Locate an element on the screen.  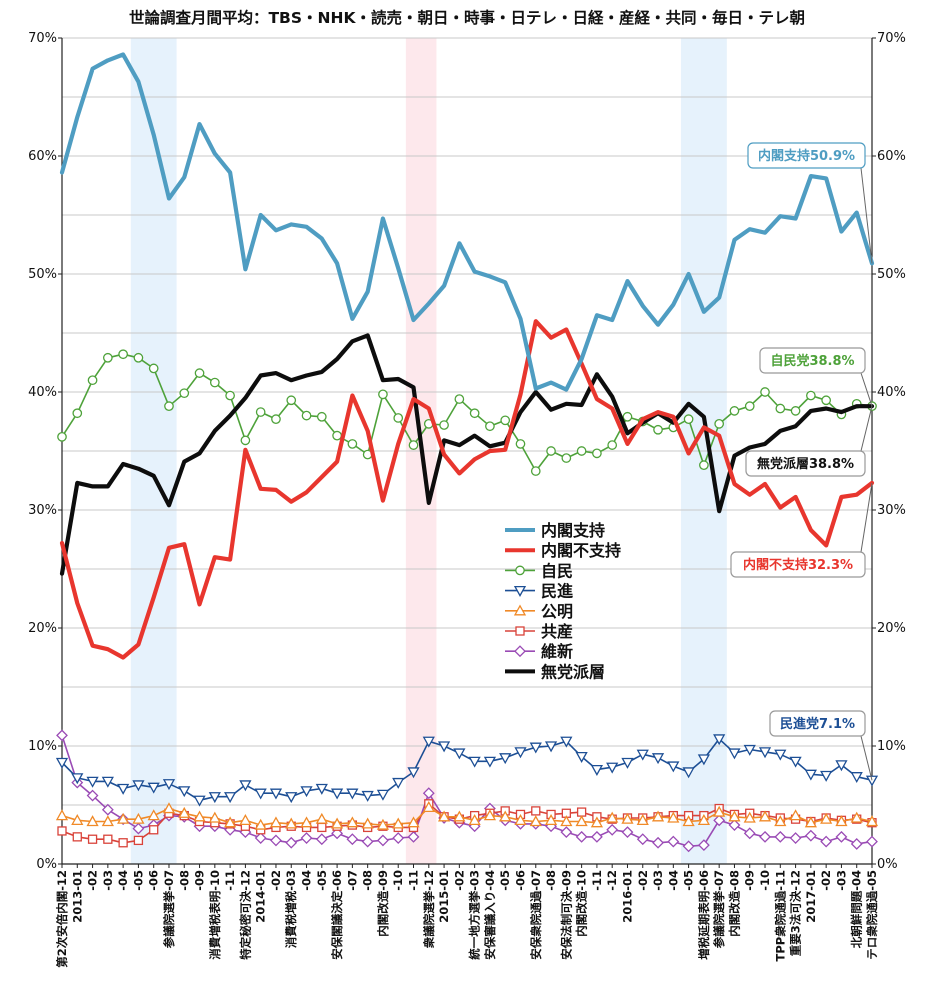
x-tick-label: 消費増税表明-10 is located at coordinates (215, 915).